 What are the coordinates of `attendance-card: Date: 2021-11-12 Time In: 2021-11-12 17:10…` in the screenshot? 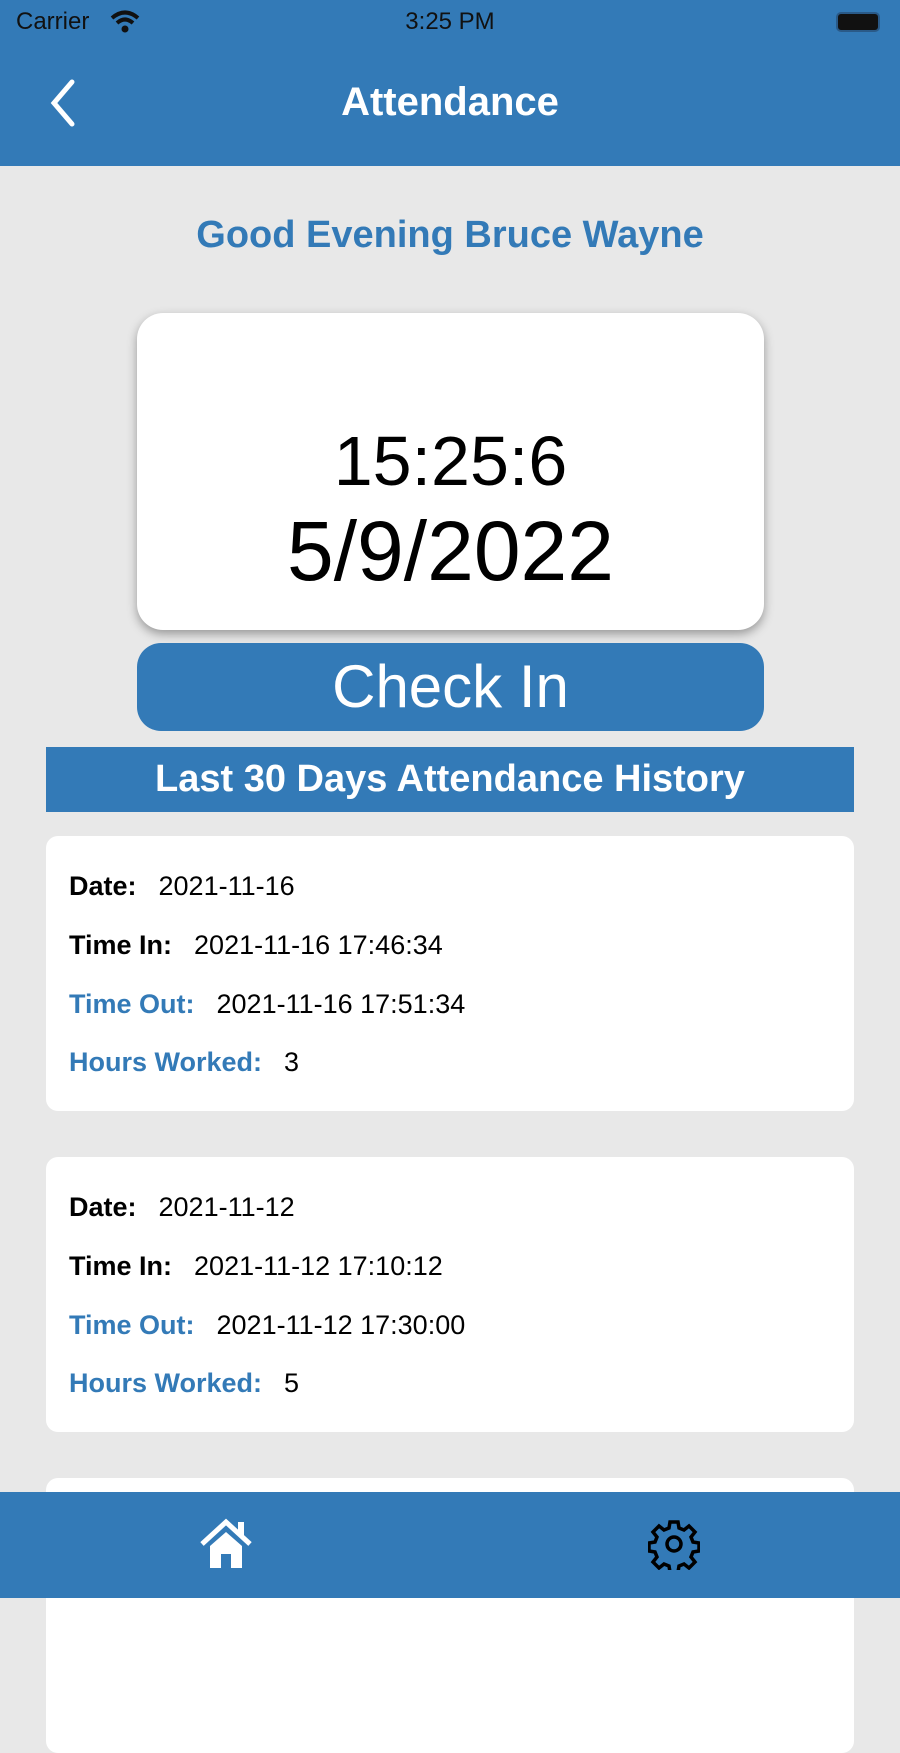 It's located at (450, 1294).